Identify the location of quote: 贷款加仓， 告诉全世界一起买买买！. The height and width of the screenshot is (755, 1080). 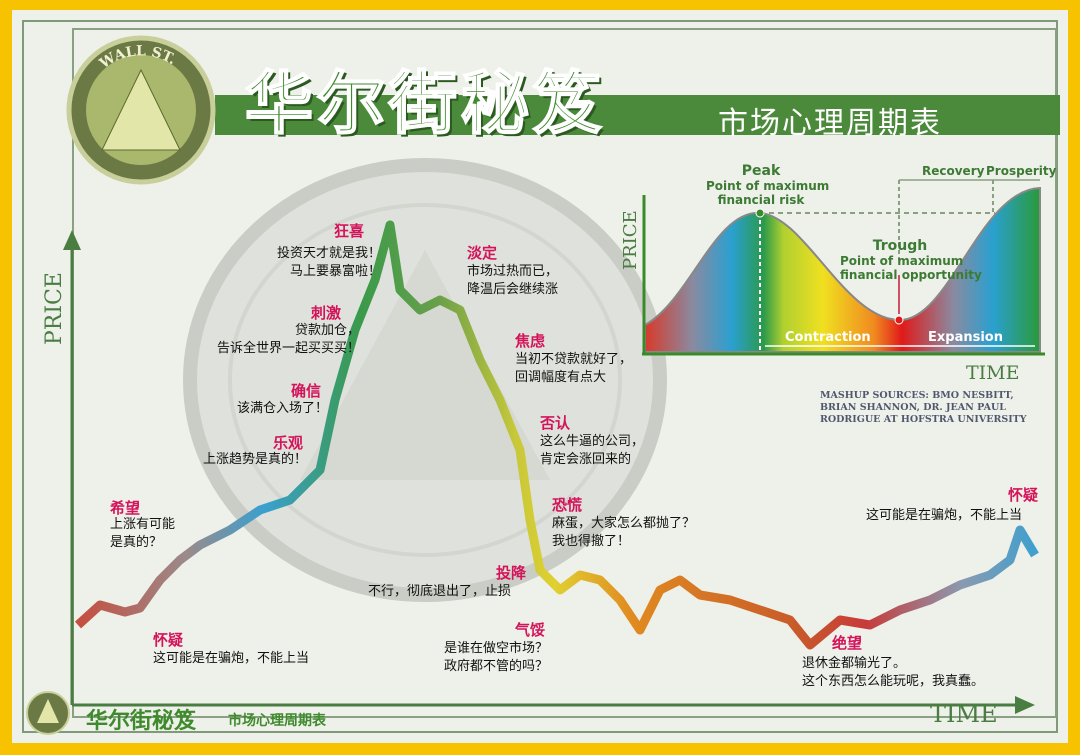
(288, 339).